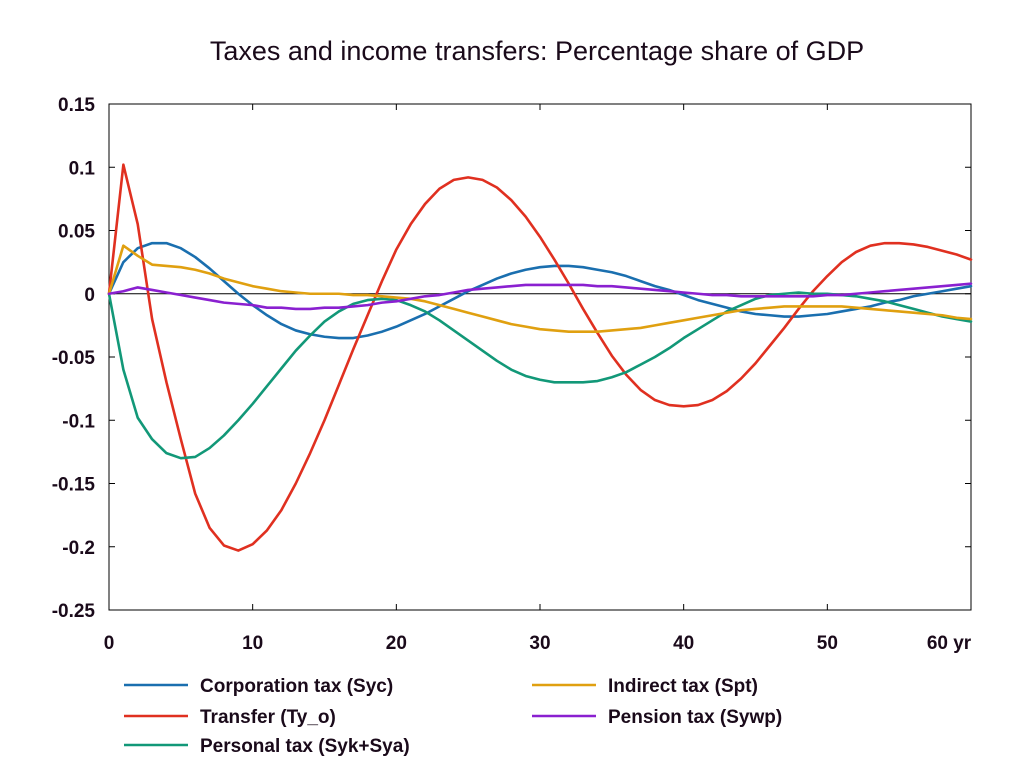 This screenshot has width=1024, height=778. I want to click on y-tick-label: 0.1, so click(82, 168).